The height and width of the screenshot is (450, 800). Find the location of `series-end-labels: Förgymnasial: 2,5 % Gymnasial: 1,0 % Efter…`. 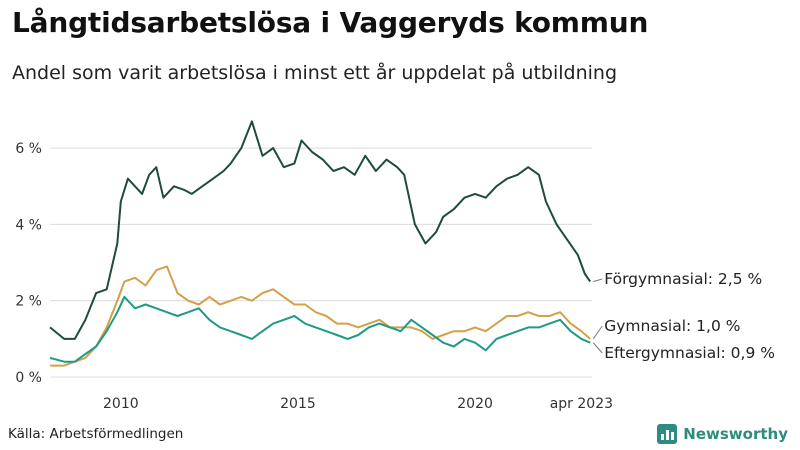

series-end-labels: Förgymnasial: 2,5 % Gymnasial: 1,0 % Efter… is located at coordinates (683, 316).